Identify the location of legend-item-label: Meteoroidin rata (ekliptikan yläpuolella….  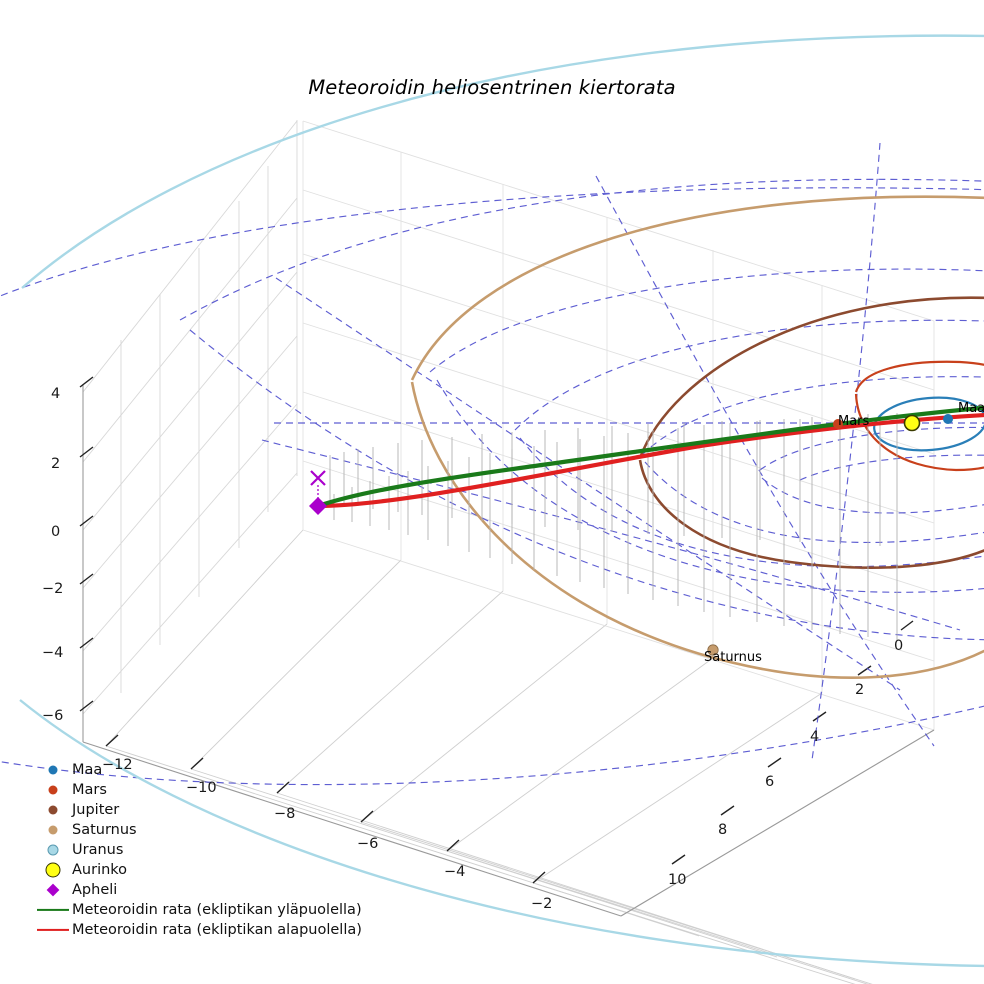
(217, 910).